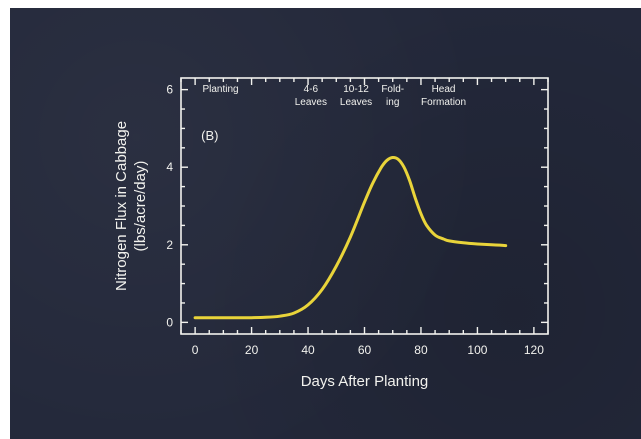 This screenshot has height=439, width=641. What do you see at coordinates (131, 206) in the screenshot?
I see `y-axis-title: Nitrogen Flux in Cabbage (lbs/acre/day)` at bounding box center [131, 206].